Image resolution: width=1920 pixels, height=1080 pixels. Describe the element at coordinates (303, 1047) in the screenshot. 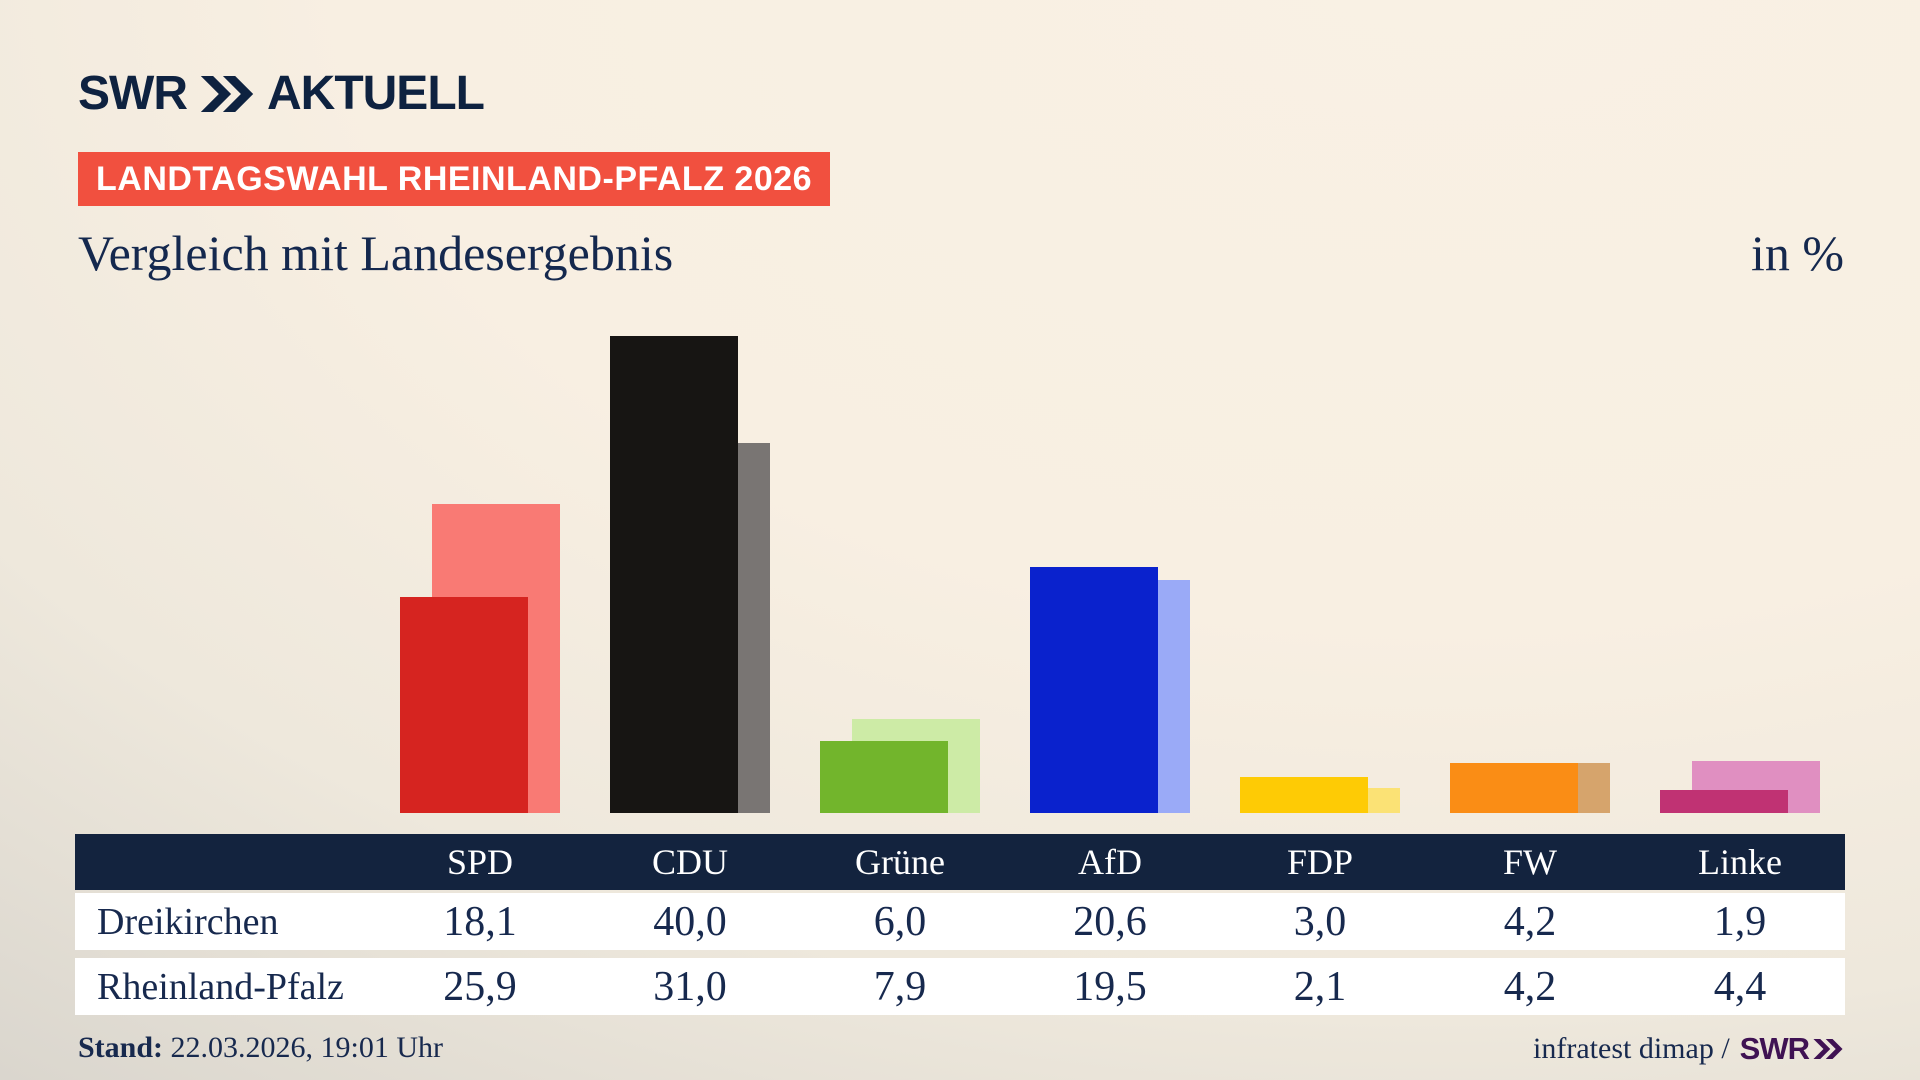

I see `status-value: 22.03.2026, 19:01 Uhr` at that location.